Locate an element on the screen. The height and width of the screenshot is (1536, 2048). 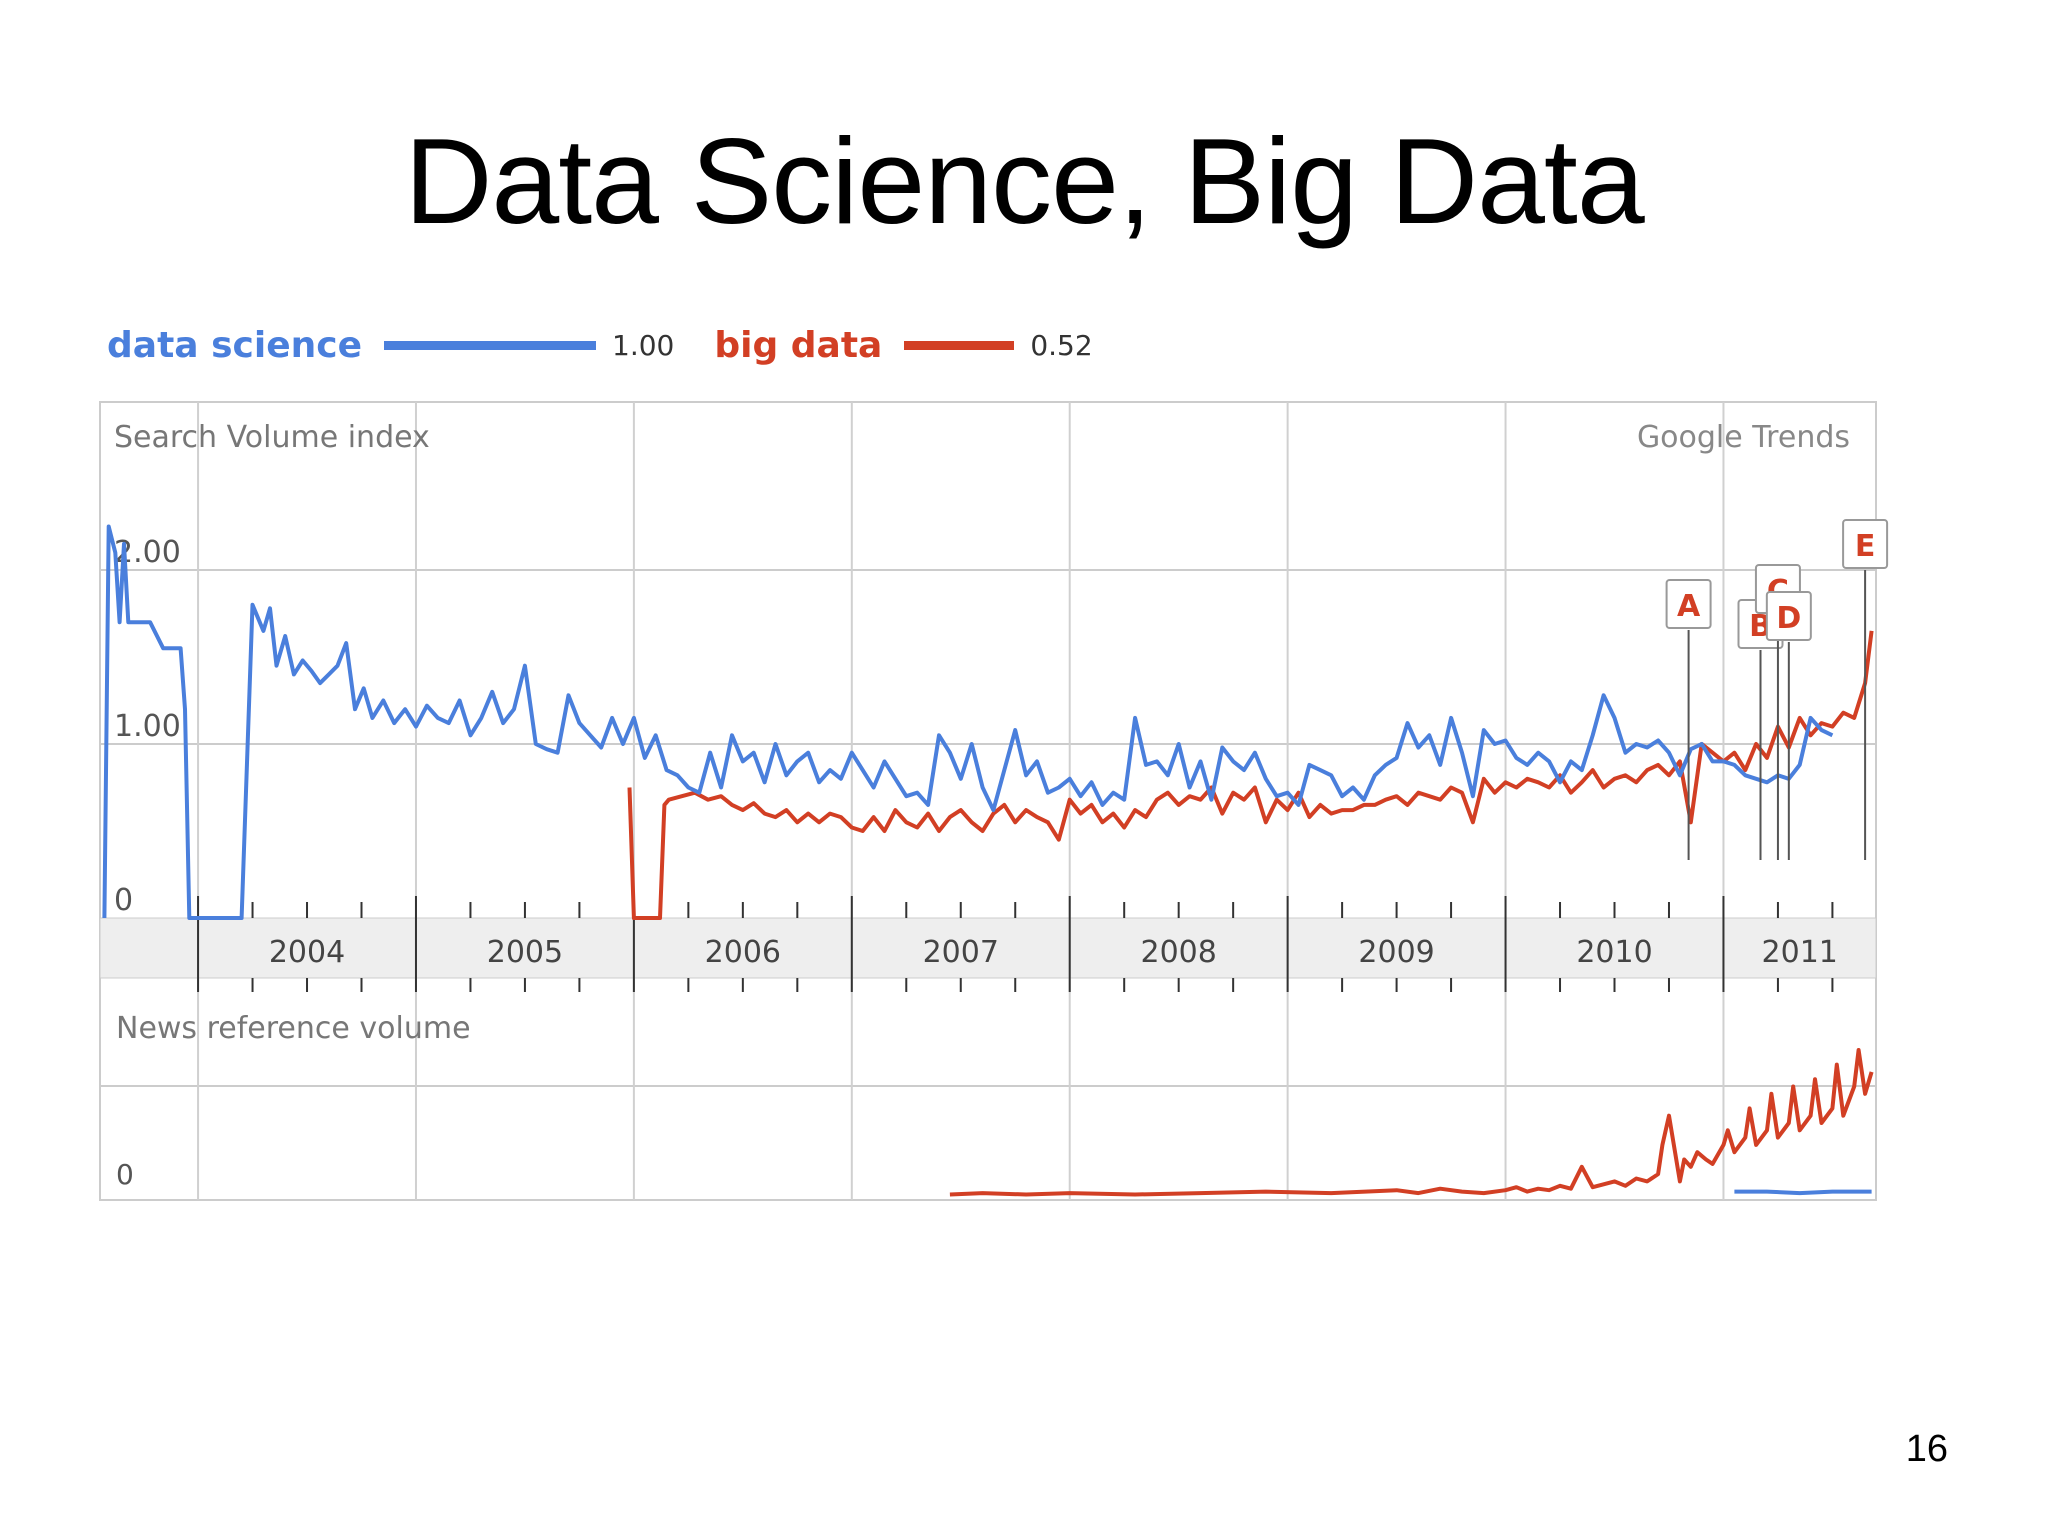
legend-data-science-swatch is located at coordinates (490, 345).